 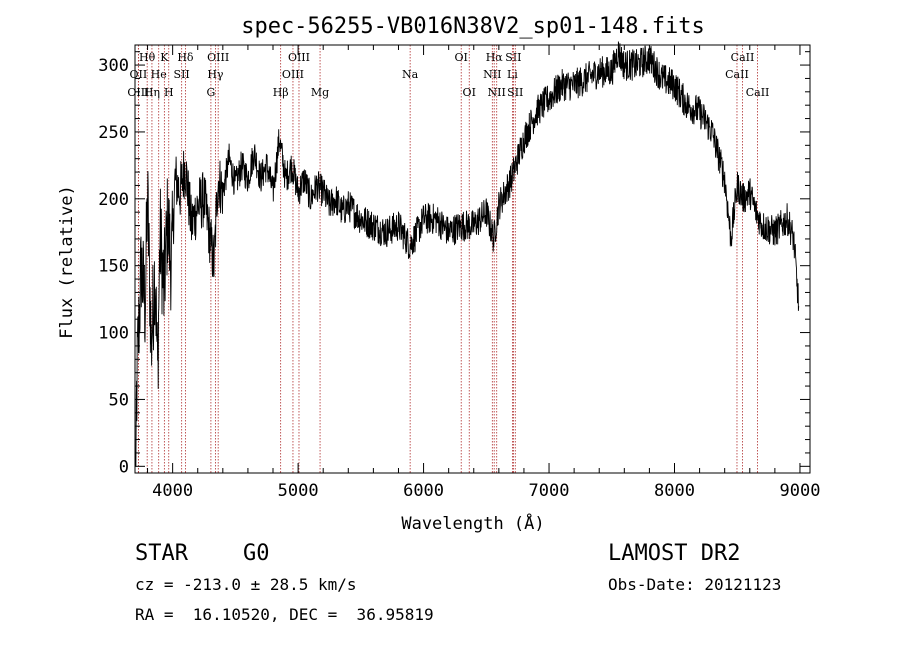 What do you see at coordinates (113, 200) in the screenshot?
I see `y-tick-label-4: 200` at bounding box center [113, 200].